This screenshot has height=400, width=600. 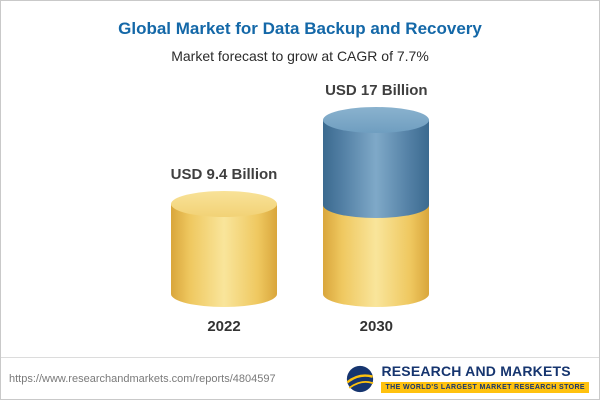 What do you see at coordinates (376, 255) in the screenshot?
I see `cylinder-2030-yellow-segment` at bounding box center [376, 255].